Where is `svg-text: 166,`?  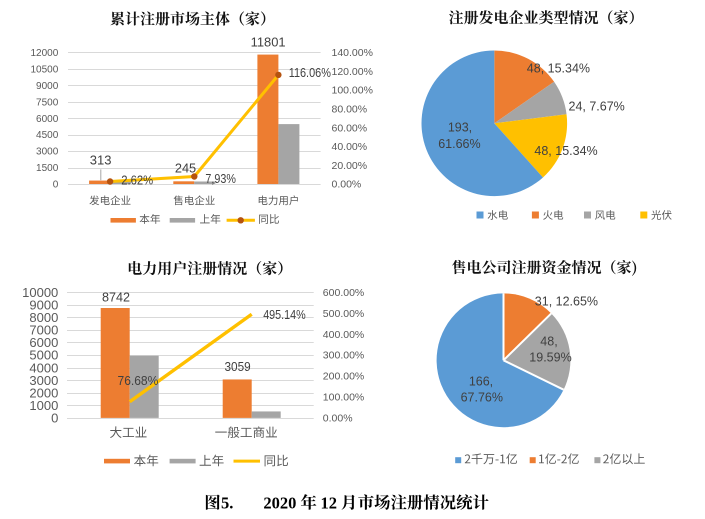 svg-text: 166, is located at coordinates (481, 382).